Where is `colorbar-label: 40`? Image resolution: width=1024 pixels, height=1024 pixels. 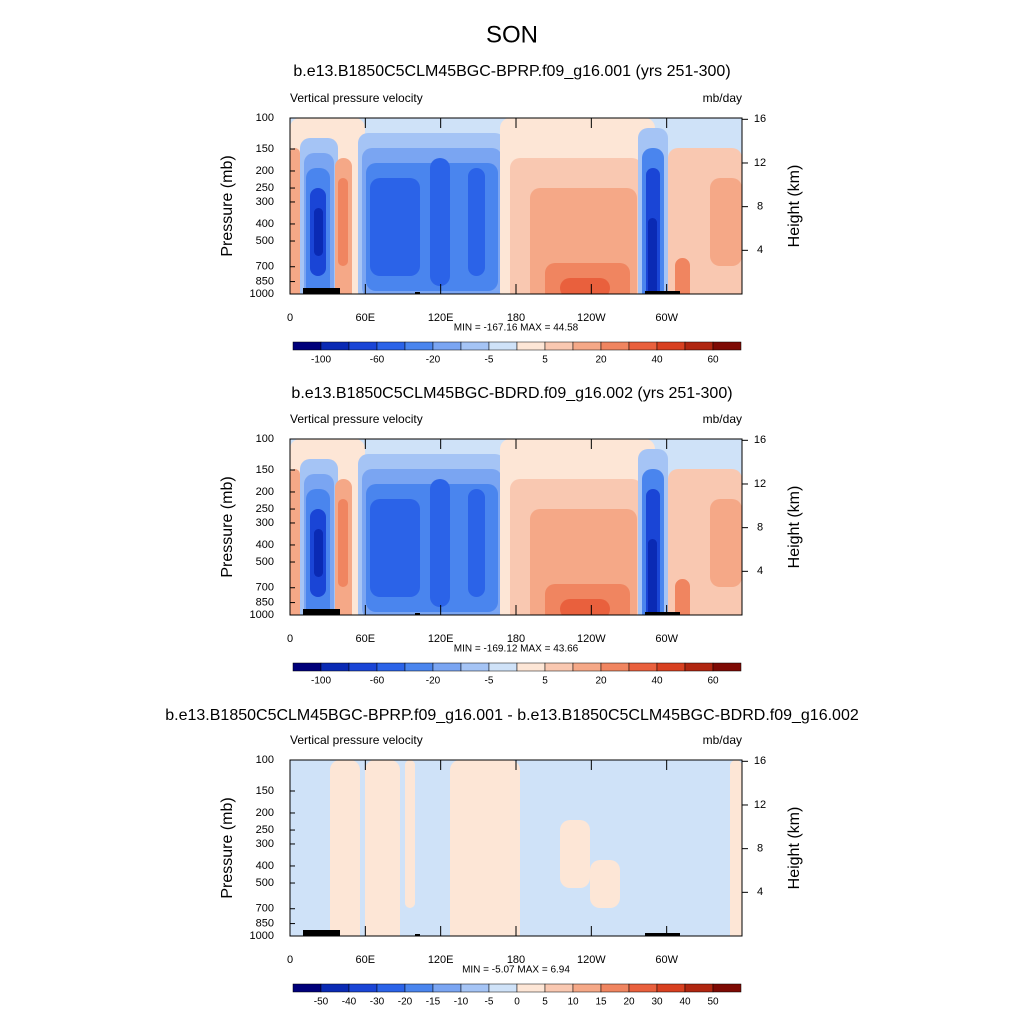
colorbar-label: 40 is located at coordinates (657, 360).